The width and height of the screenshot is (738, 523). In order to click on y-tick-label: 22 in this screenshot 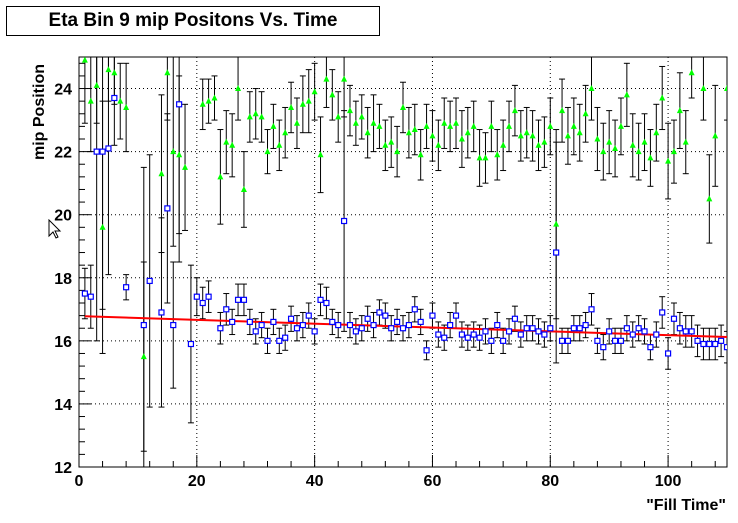, I will do `click(63, 153)`.